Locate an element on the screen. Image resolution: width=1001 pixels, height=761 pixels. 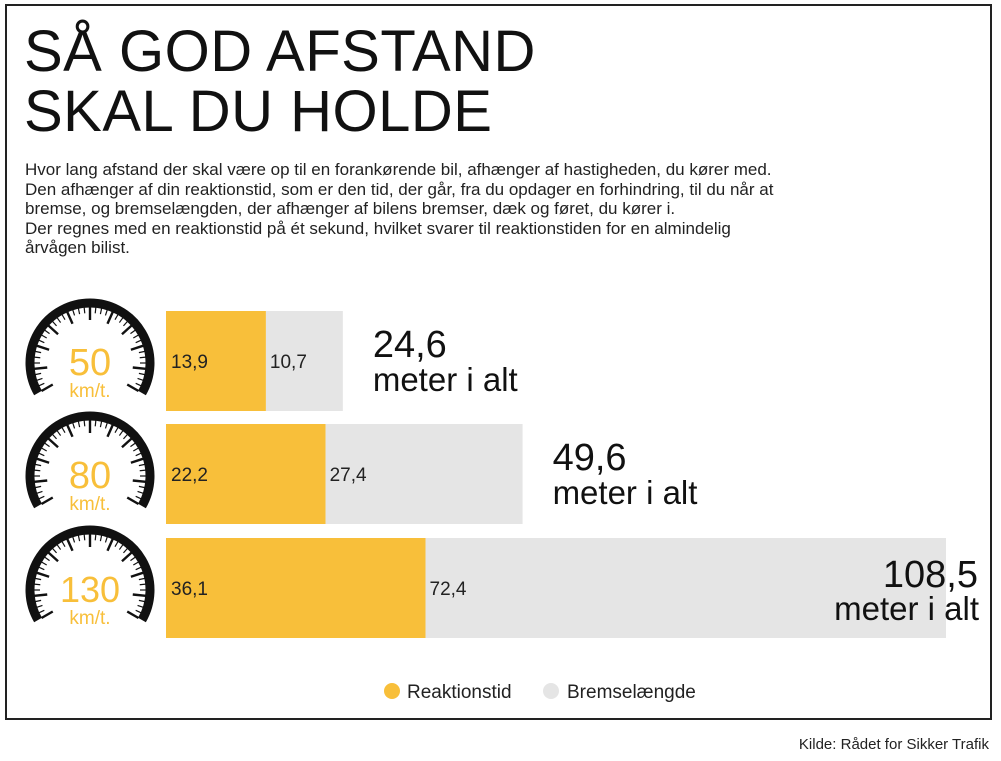
legend-label-bremselaengde: Bremselængde is located at coordinates (631, 692).